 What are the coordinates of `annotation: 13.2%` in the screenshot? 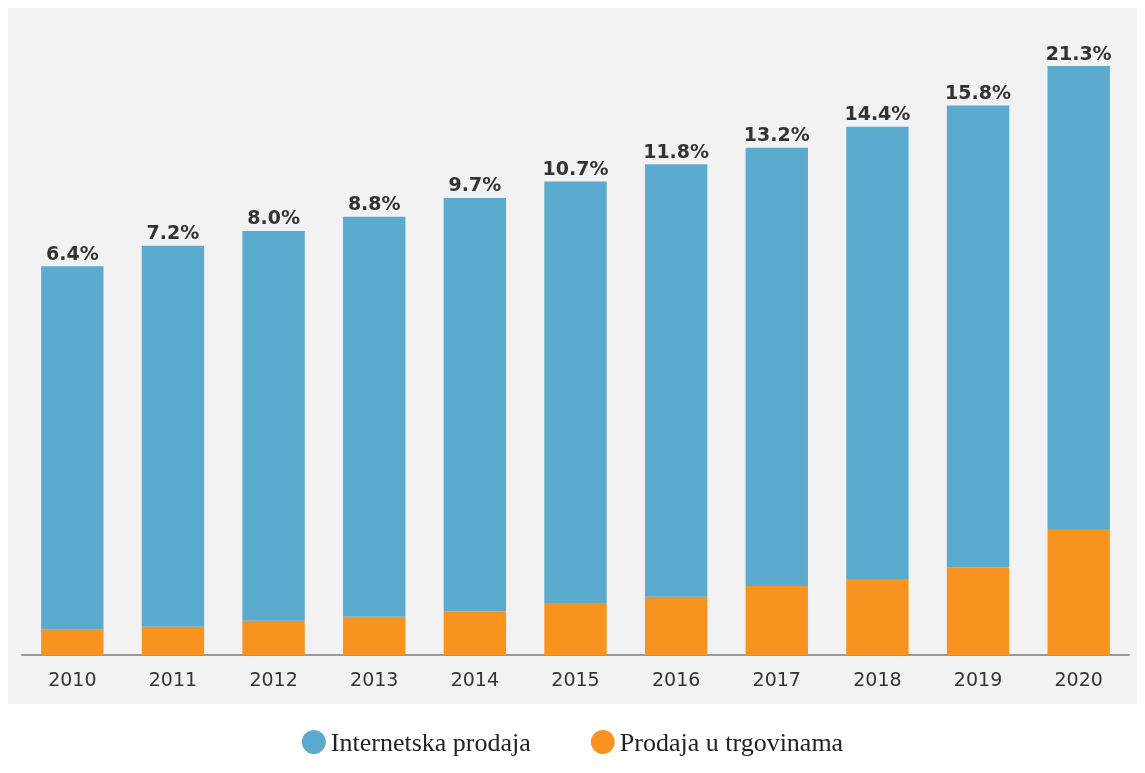 It's located at (776, 134).